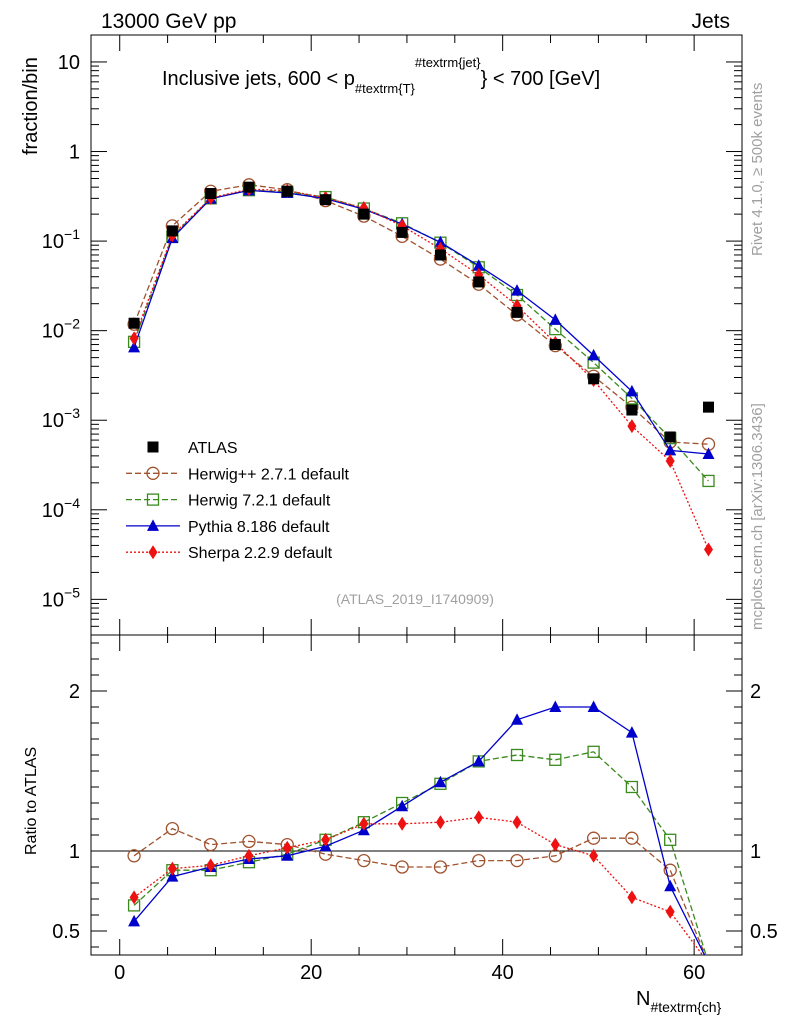  I want to click on ratio-line-sherpa-2-2-9-default, so click(418, 885).